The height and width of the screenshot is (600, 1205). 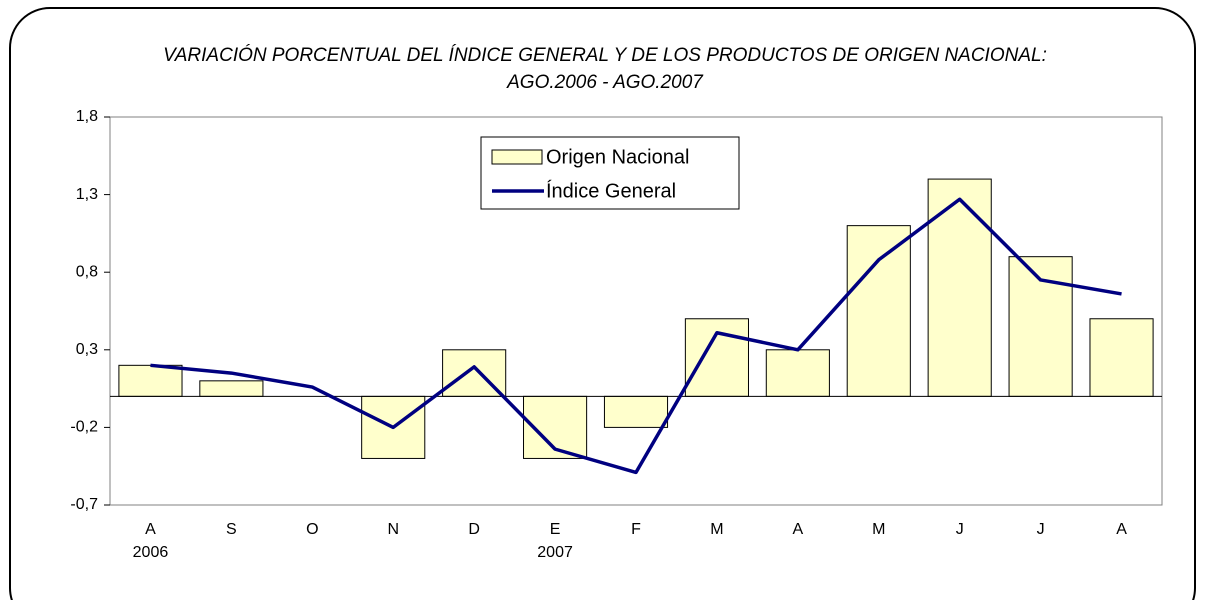 What do you see at coordinates (231, 529) in the screenshot?
I see `x-tick-label: S` at bounding box center [231, 529].